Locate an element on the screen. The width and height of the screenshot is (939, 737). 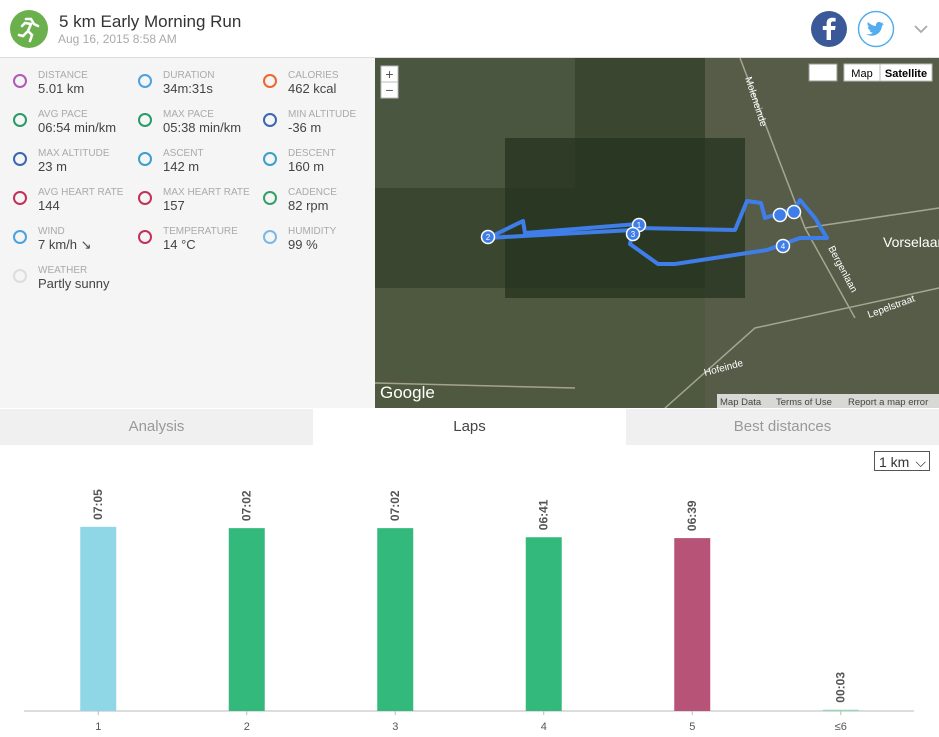
tab: Best distances is located at coordinates (782, 426).